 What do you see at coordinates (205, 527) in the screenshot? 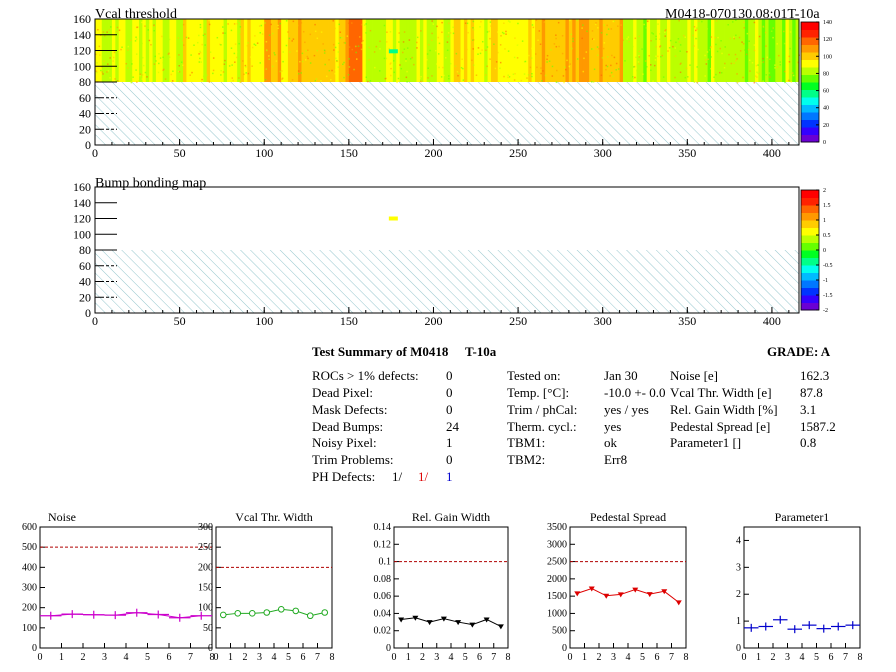
I see `y-tick-label: 300` at bounding box center [205, 527].